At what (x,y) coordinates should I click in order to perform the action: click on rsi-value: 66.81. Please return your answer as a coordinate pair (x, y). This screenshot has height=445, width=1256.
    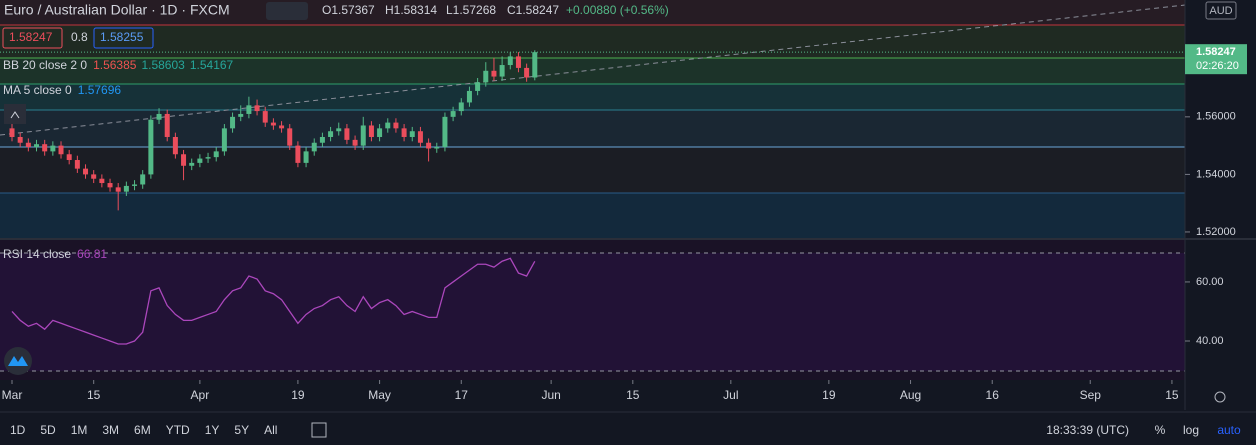
    Looking at the image, I should click on (92, 254).